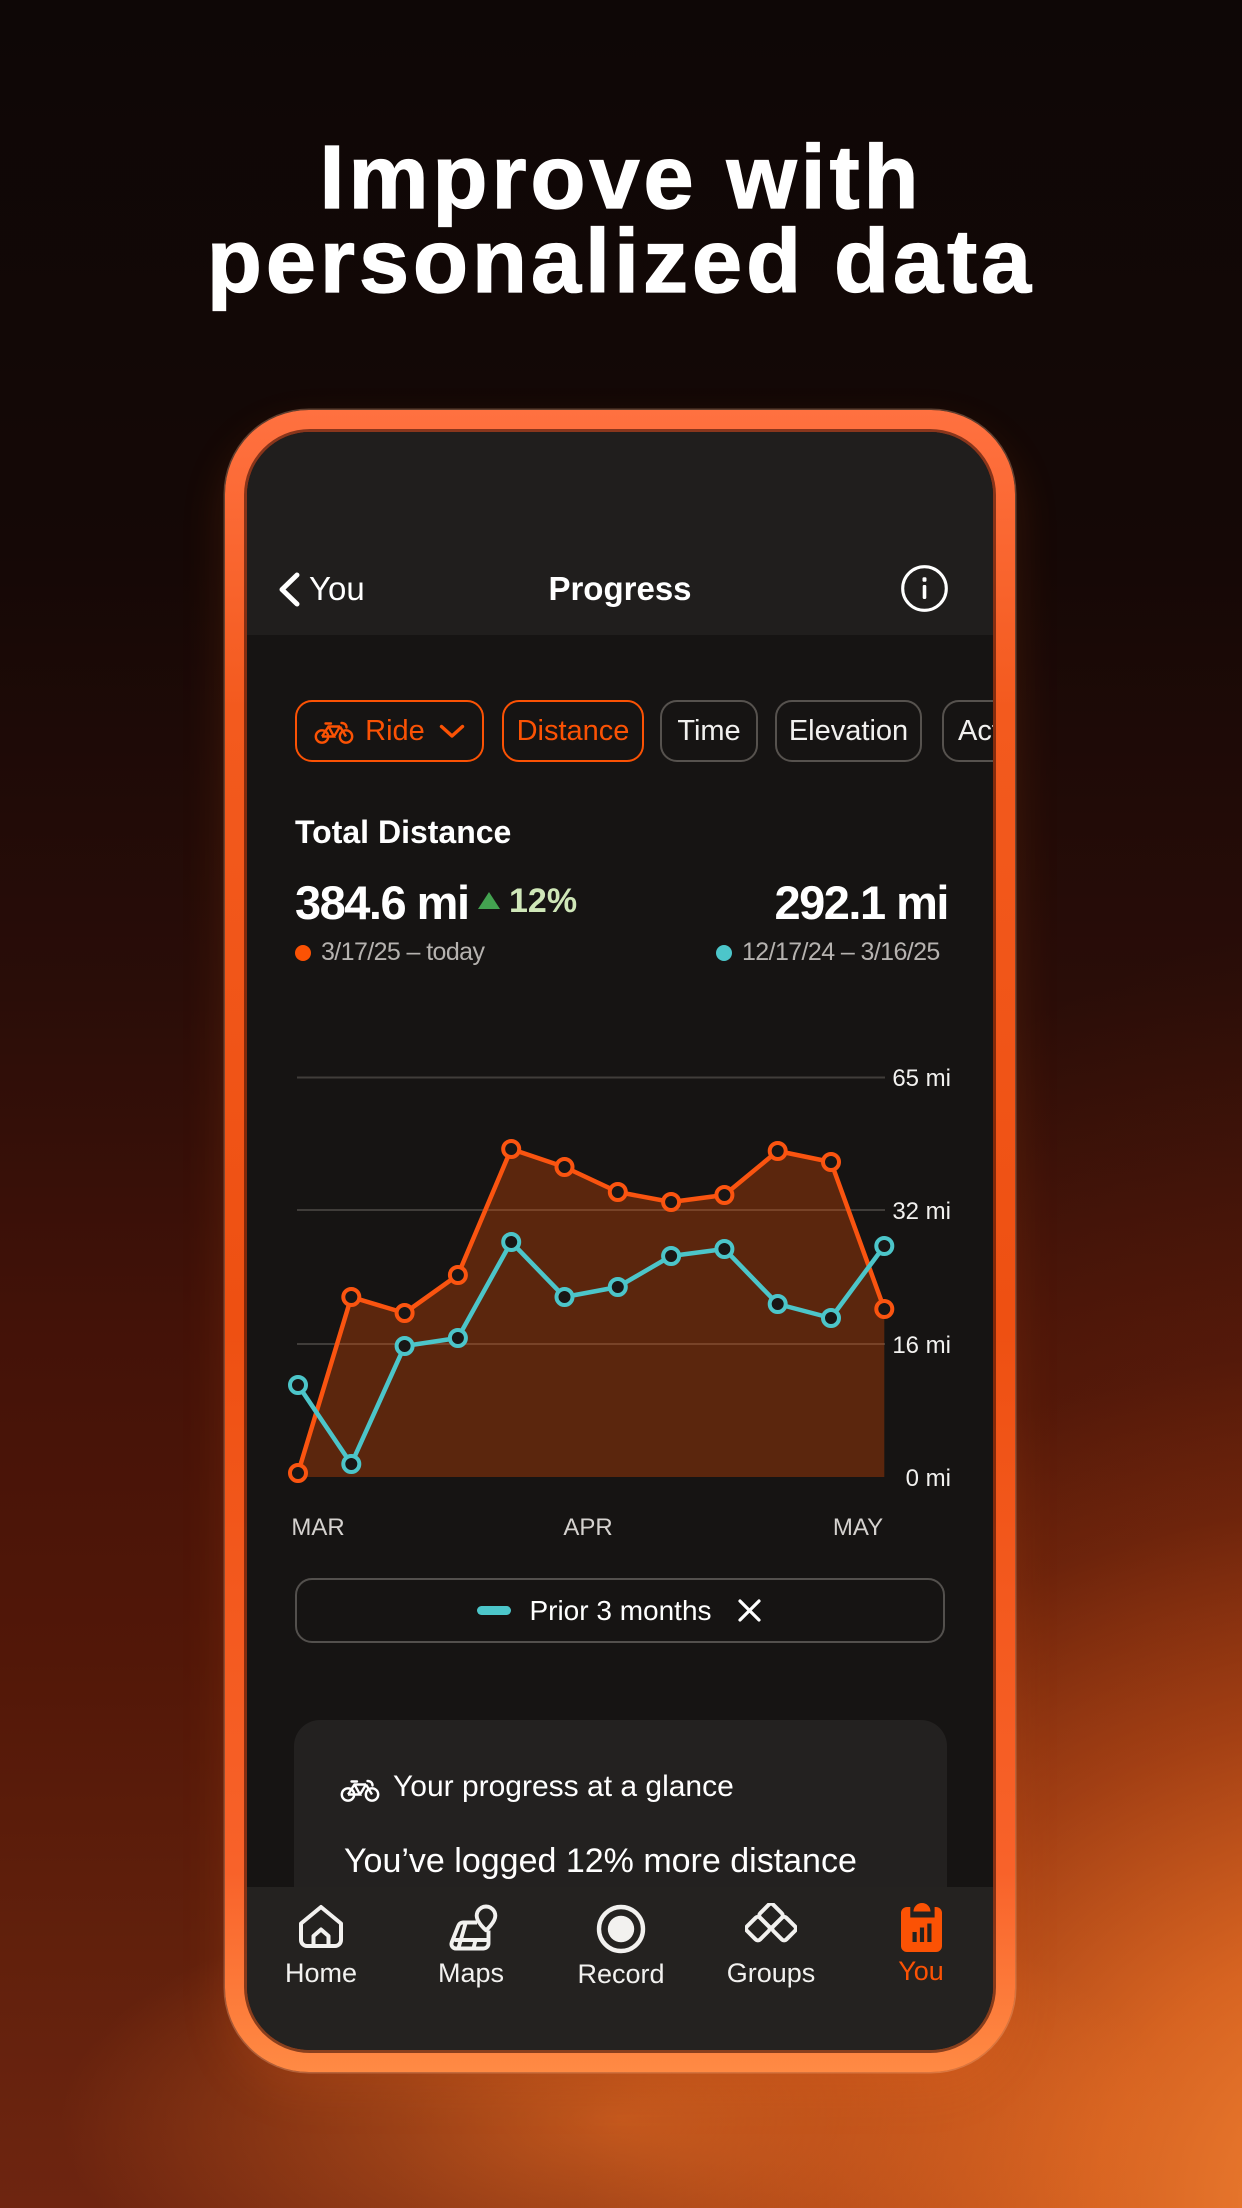 The height and width of the screenshot is (2208, 1242). What do you see at coordinates (921, 1345) in the screenshot?
I see `svg-text: 16 mi` at bounding box center [921, 1345].